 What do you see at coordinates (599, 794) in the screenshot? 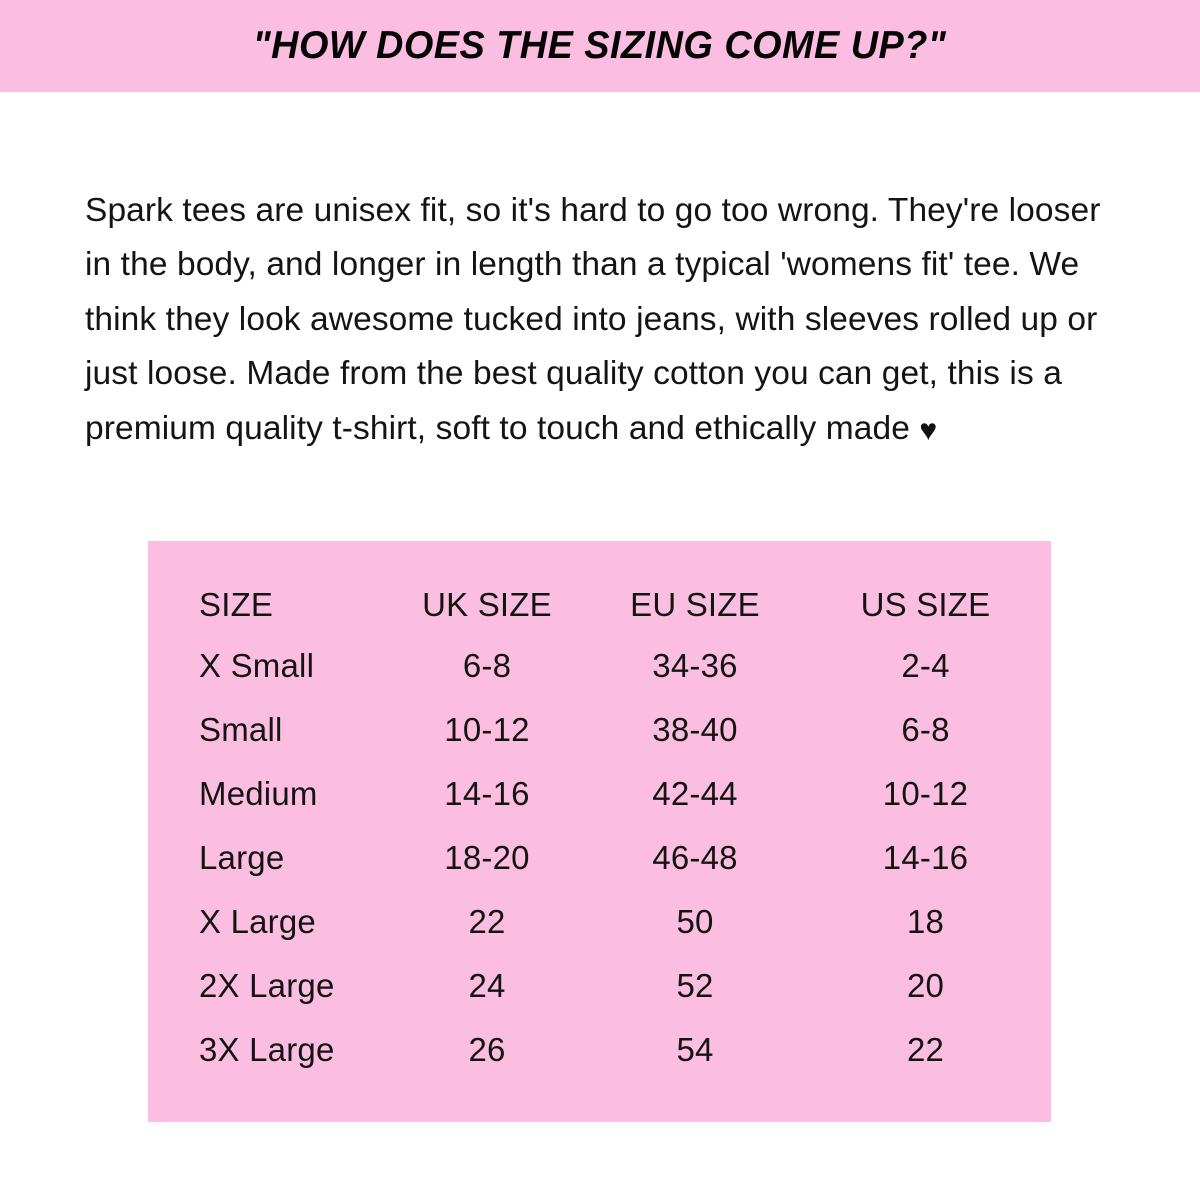
I see `table-row: Medium 14-16 42-44 10-12` at bounding box center [599, 794].